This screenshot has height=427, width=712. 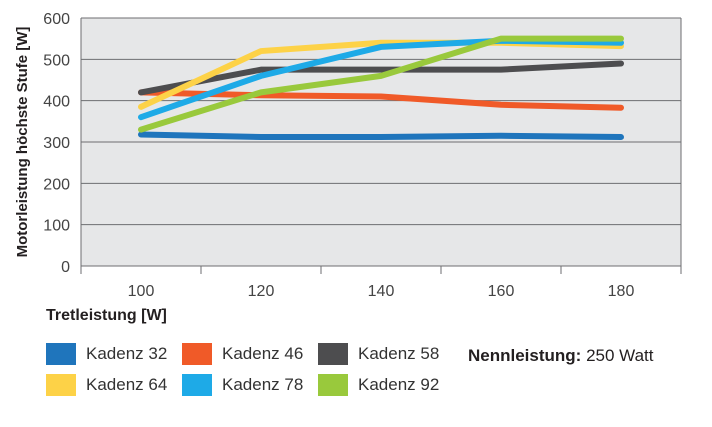 I want to click on y-axis-label: Motorleistung höchste Stufe [W], so click(x=22, y=142).